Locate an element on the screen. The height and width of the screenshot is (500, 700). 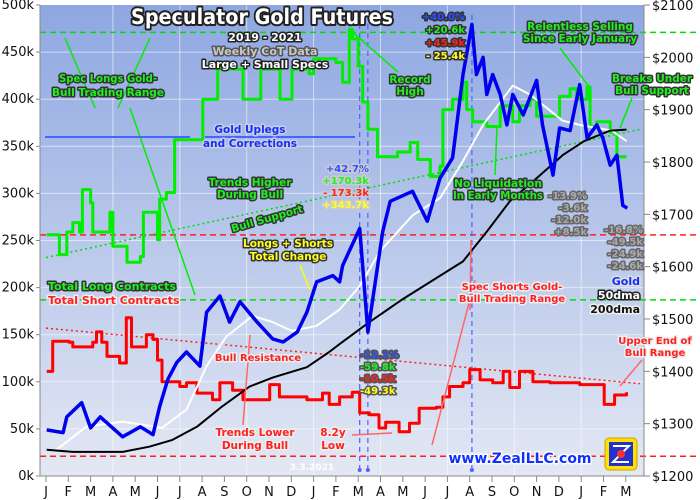
x-tick-label: D is located at coordinates (559, 492).